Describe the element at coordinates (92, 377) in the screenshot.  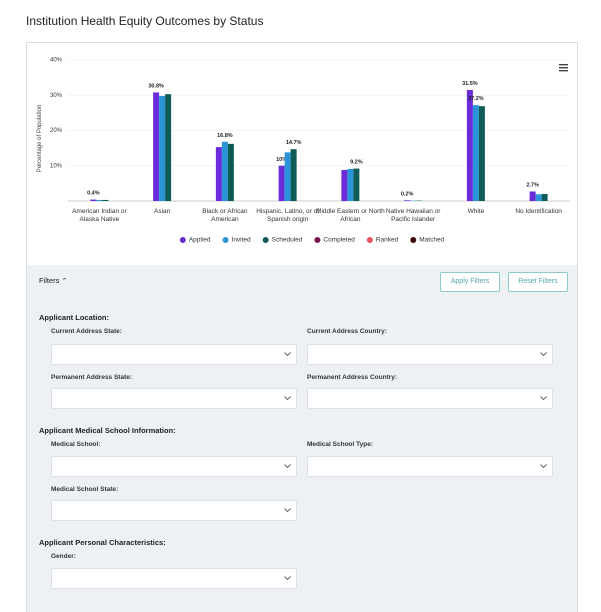
I see `field-label: Permanent Address State:` at that location.